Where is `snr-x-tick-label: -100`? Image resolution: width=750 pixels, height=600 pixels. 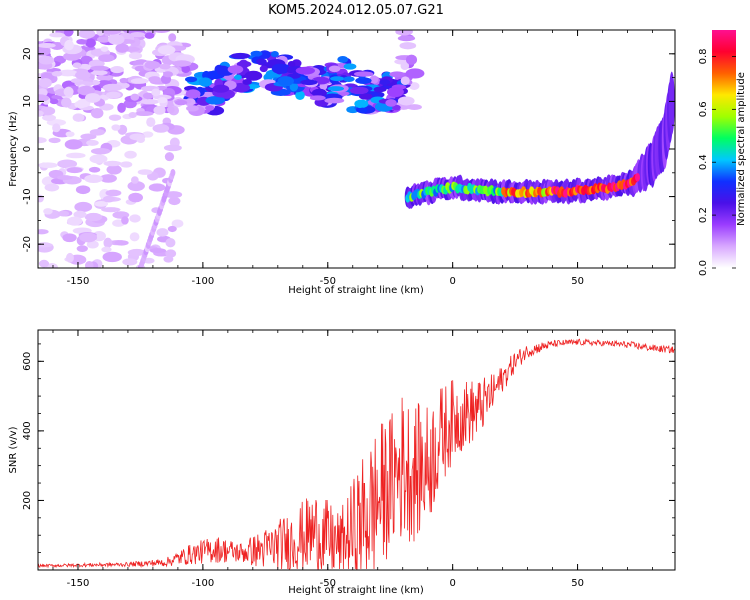 snr-x-tick-label: -100 is located at coordinates (203, 583).